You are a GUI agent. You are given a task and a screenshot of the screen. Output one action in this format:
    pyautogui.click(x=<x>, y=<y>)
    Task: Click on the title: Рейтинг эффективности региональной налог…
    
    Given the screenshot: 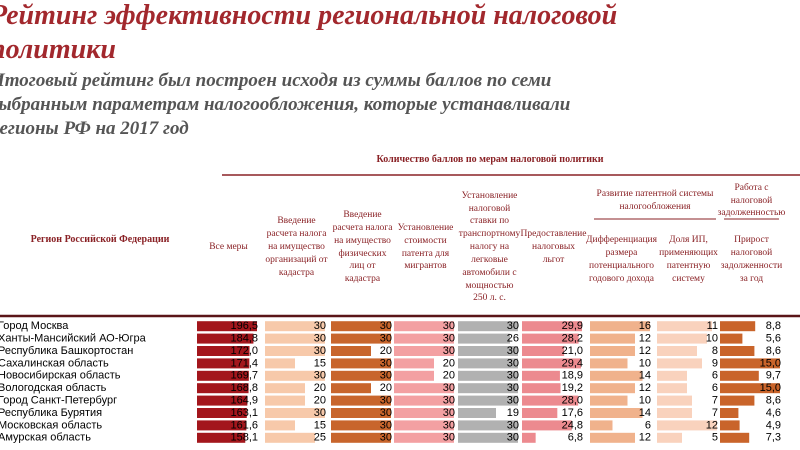 What is the action you would take?
    pyautogui.click(x=309, y=15)
    